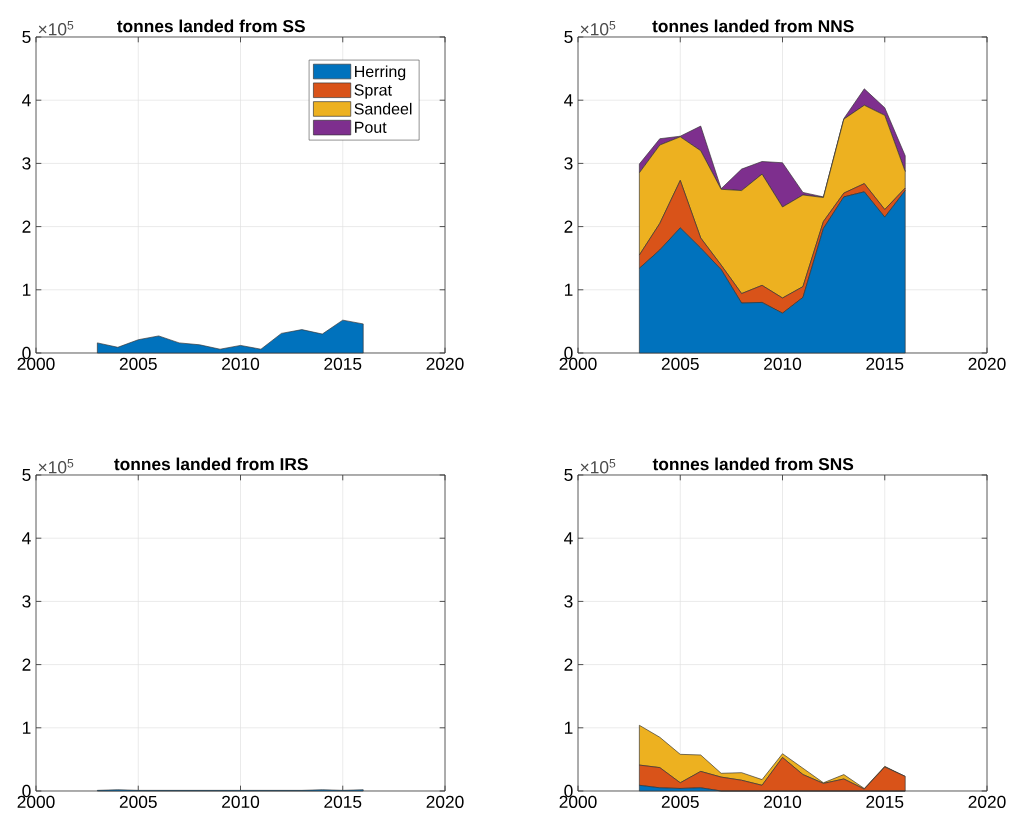  I want to click on legend-label: Herring, so click(380, 73).